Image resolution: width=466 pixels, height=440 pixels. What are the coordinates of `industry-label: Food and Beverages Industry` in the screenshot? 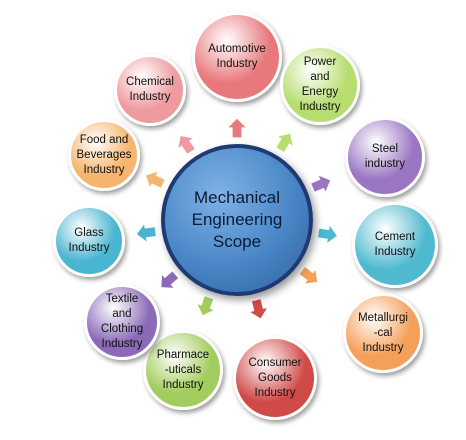 It's located at (104, 154).